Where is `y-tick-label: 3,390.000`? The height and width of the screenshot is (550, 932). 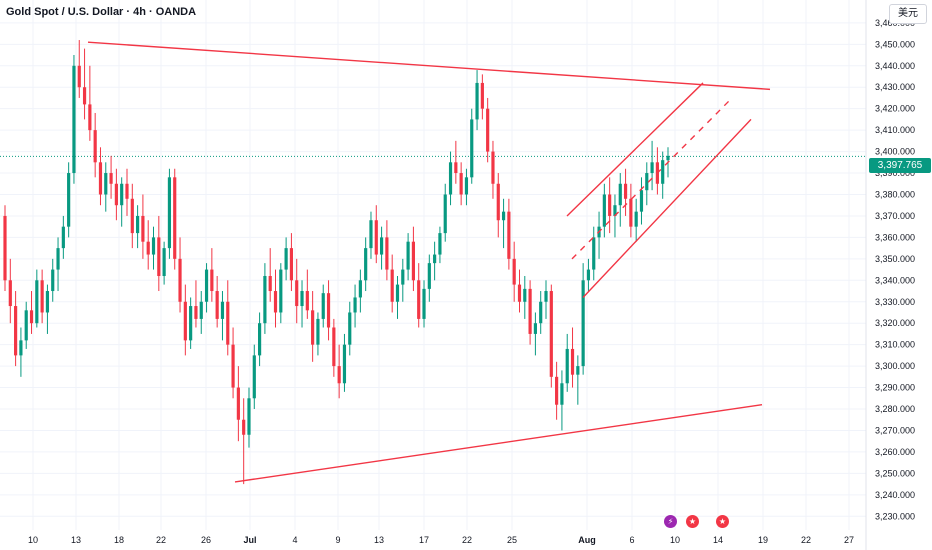 y-tick-label: 3,390.000 is located at coordinates (895, 173).